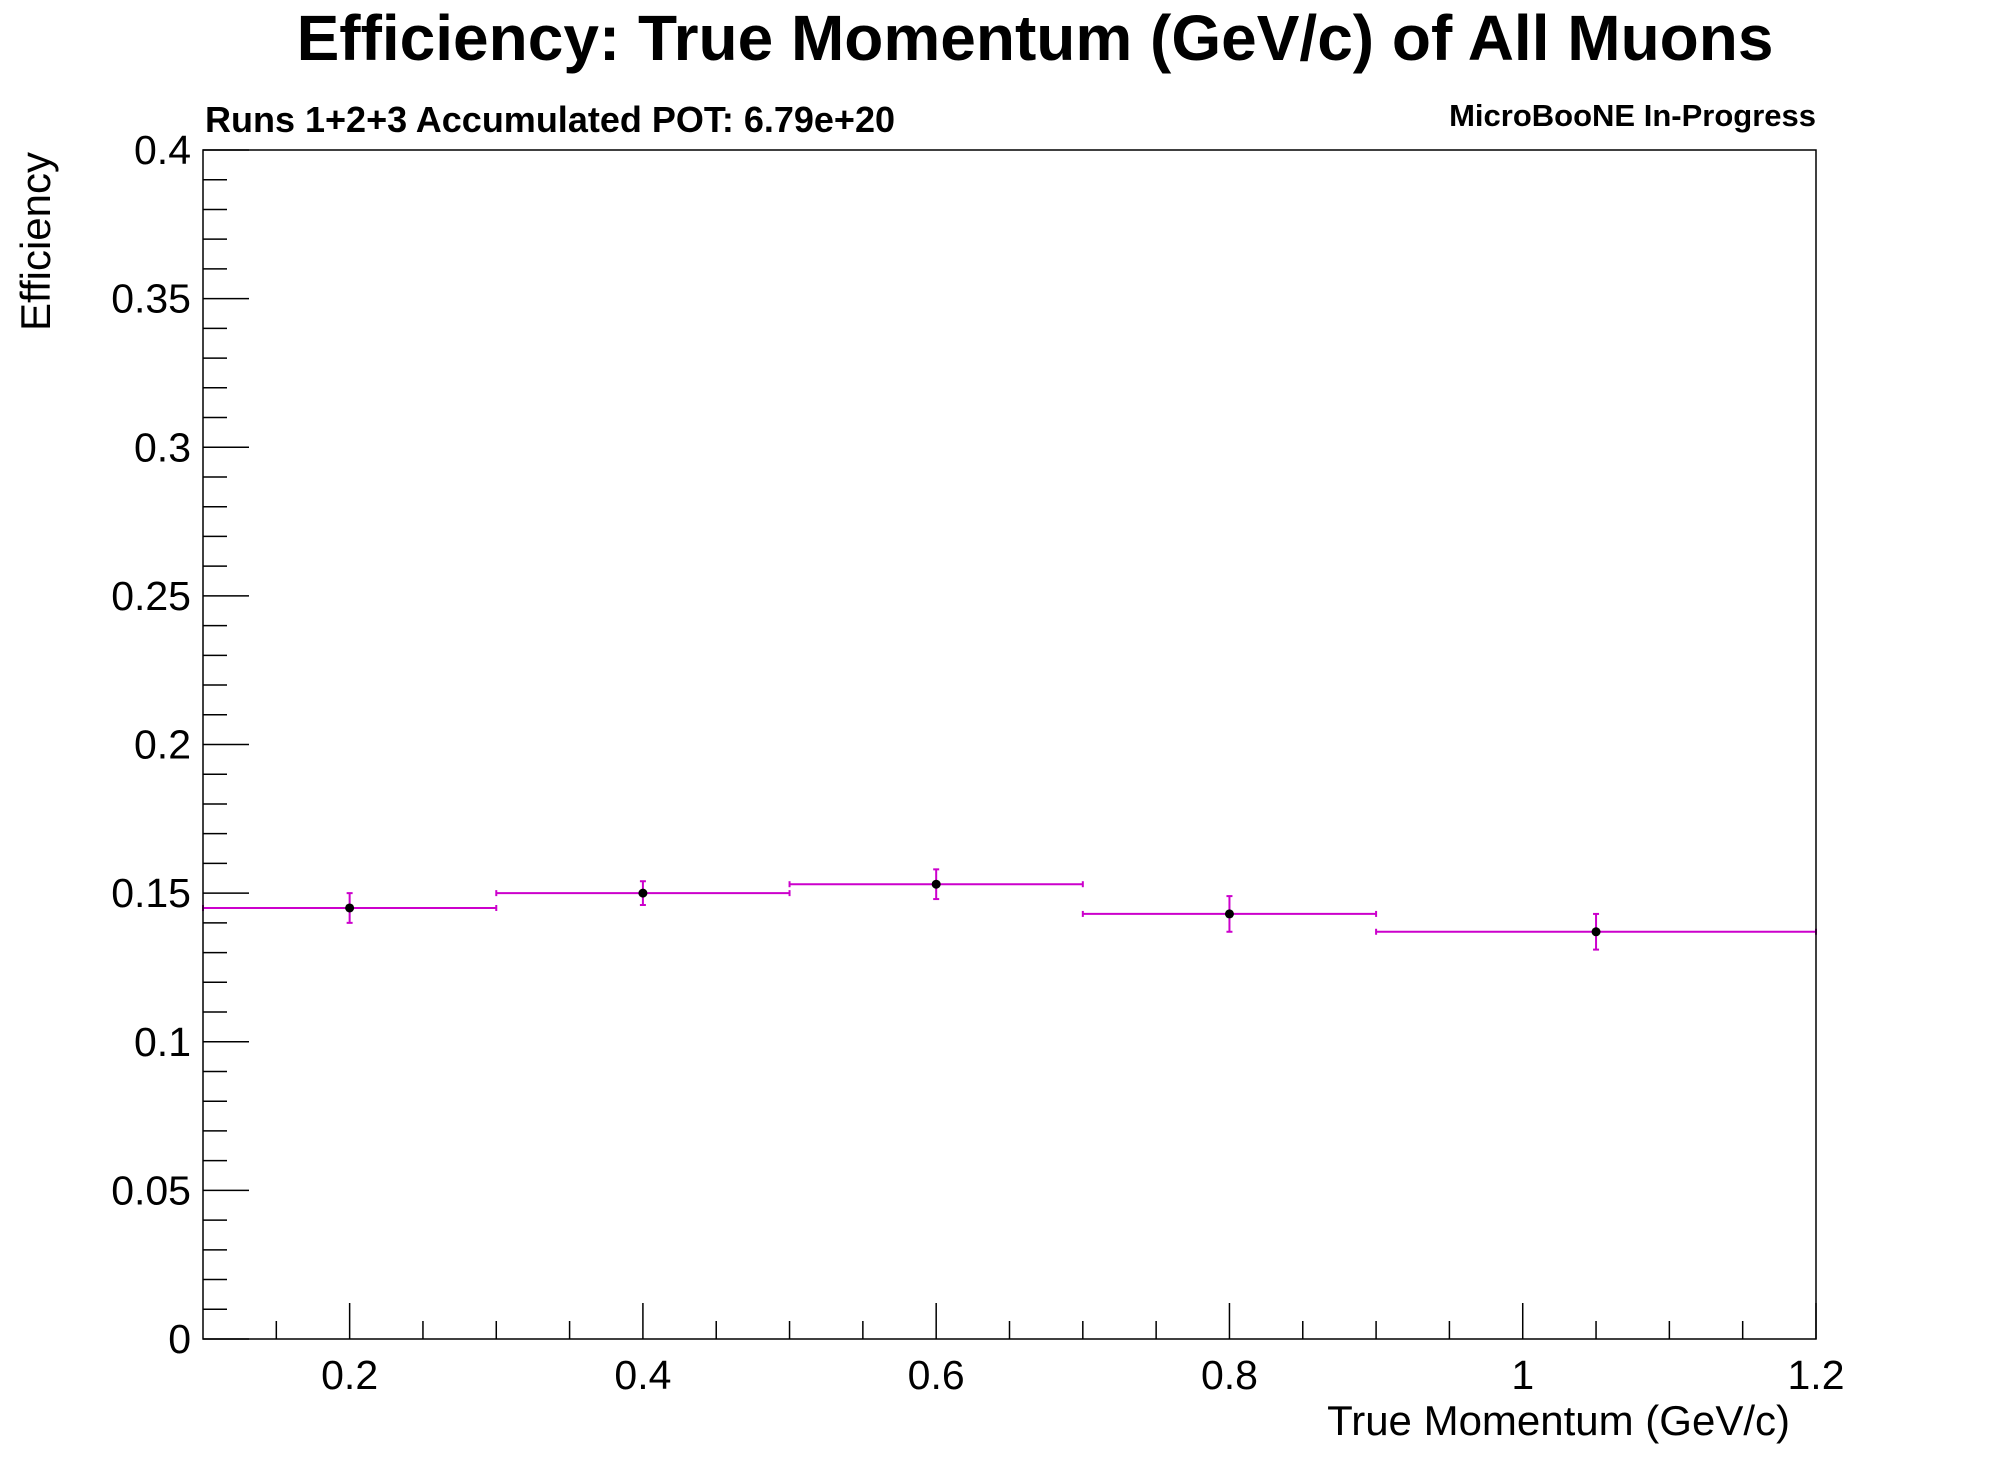 This screenshot has width=1996, height=1472. What do you see at coordinates (35, 241) in the screenshot?
I see `y-axis-label: Efficiency` at bounding box center [35, 241].